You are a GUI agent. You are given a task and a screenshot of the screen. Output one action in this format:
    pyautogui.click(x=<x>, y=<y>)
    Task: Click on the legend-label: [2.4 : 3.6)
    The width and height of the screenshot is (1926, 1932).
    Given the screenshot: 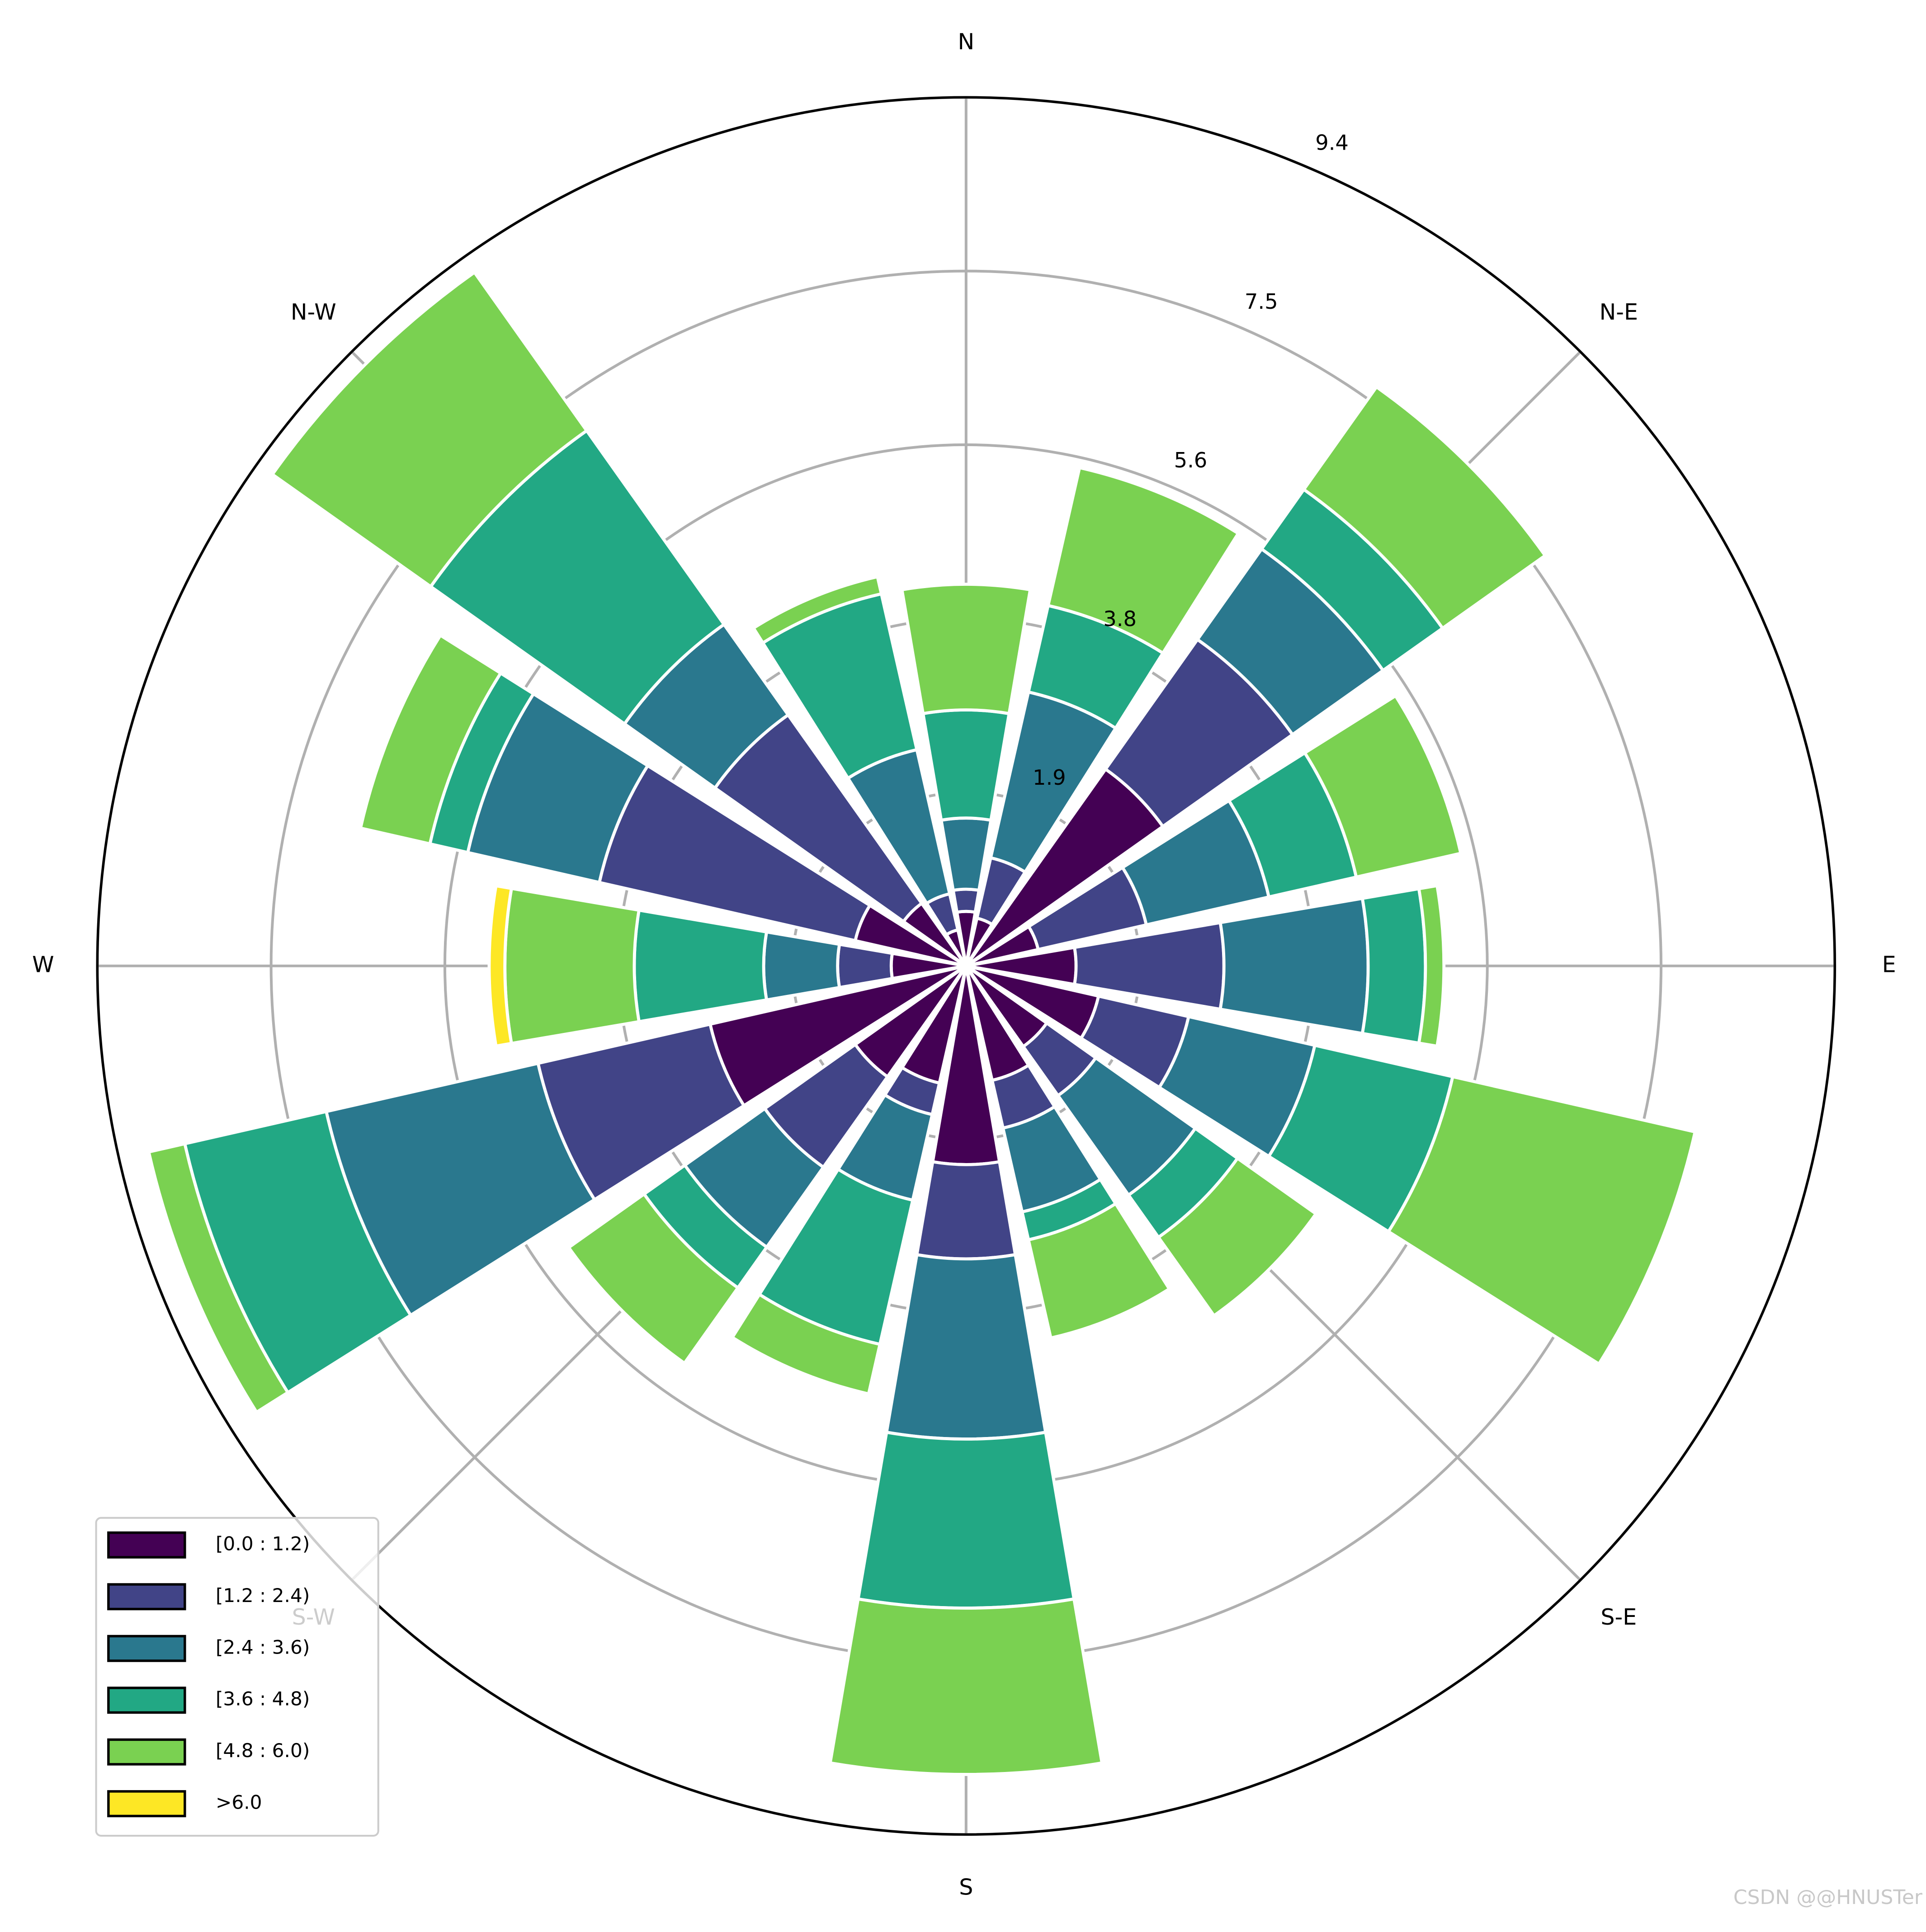 What is the action you would take?
    pyautogui.click(x=263, y=1647)
    